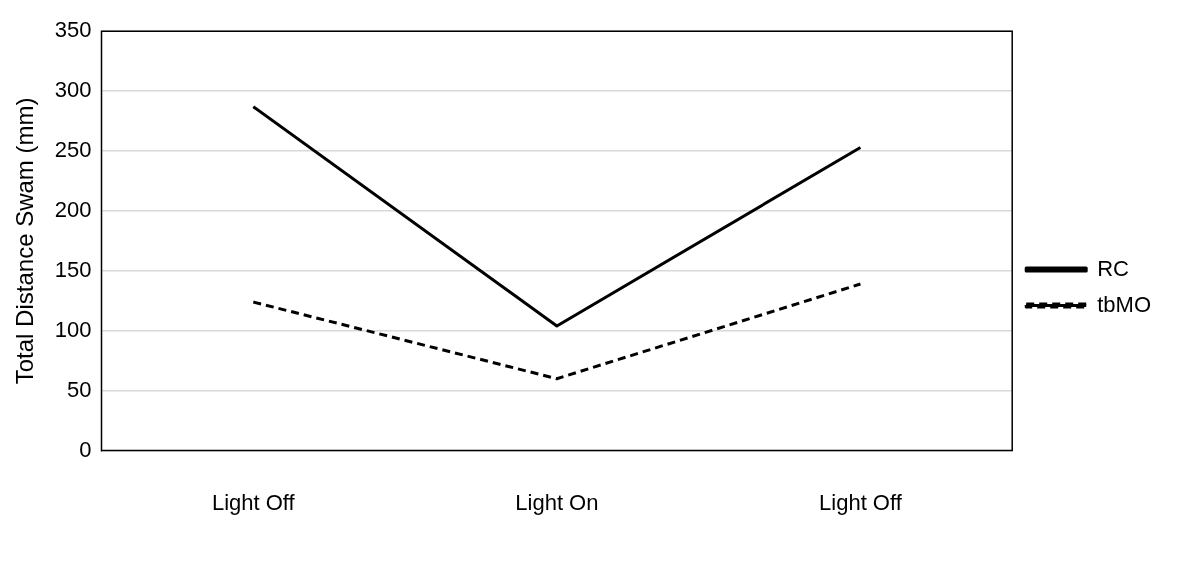 This screenshot has height=565, width=1189. I want to click on x-tick-label: Light On, so click(557, 502).